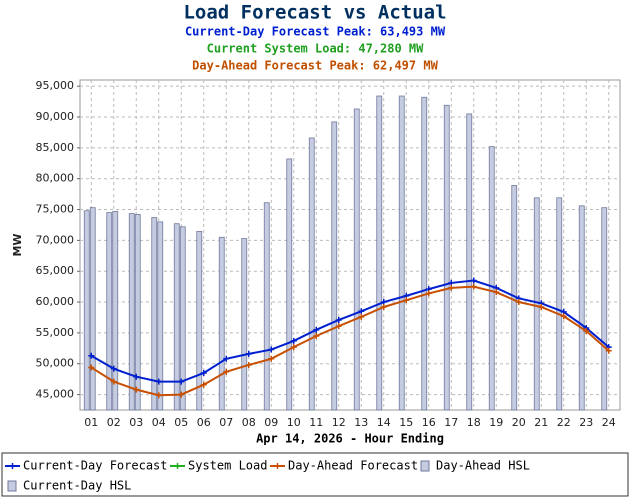  I want to click on x-tick-label: 12, so click(339, 422).